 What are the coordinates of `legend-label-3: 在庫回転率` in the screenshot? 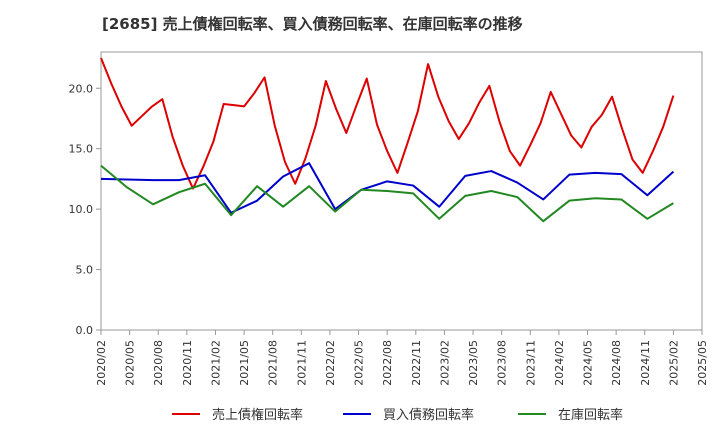 It's located at (590, 415).